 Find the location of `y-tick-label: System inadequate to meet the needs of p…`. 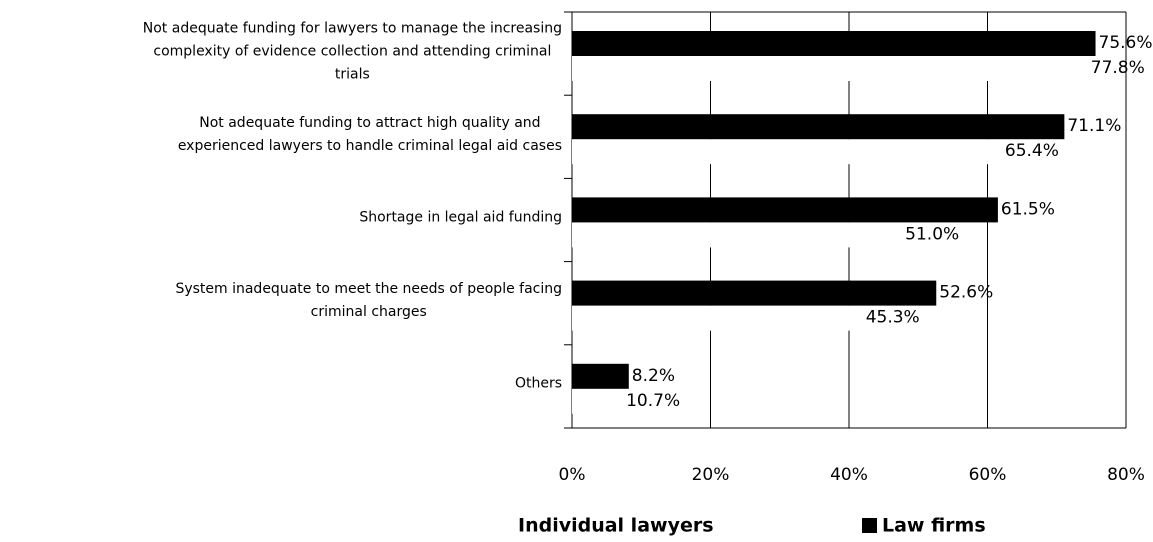

y-tick-label: System inadequate to meet the needs of p… is located at coordinates (368, 301).